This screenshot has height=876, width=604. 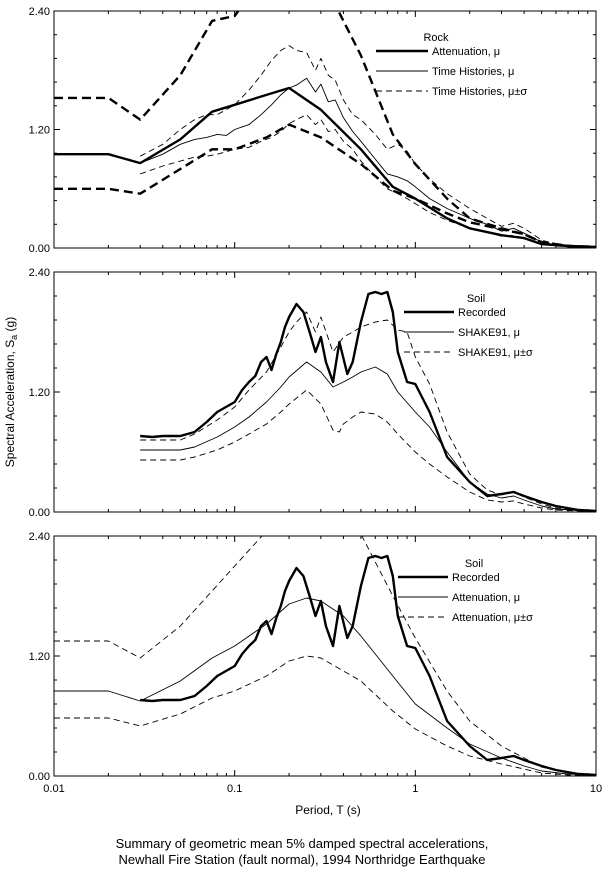 I want to click on x-axis-label: Period, T (s), so click(x=328, y=810).